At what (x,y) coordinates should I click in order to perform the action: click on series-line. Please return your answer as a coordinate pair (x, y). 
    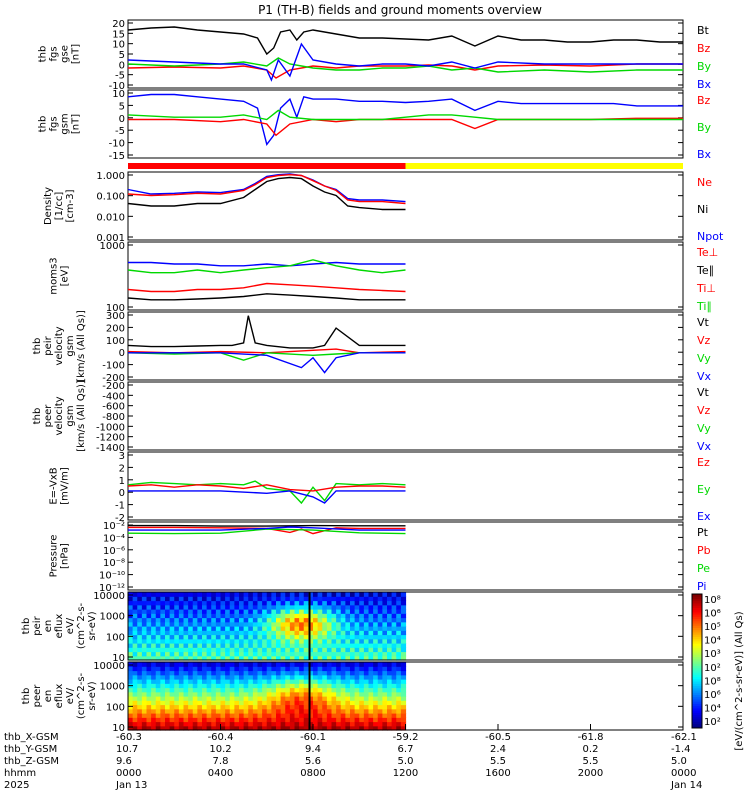
    Looking at the image, I should click on (267, 497).